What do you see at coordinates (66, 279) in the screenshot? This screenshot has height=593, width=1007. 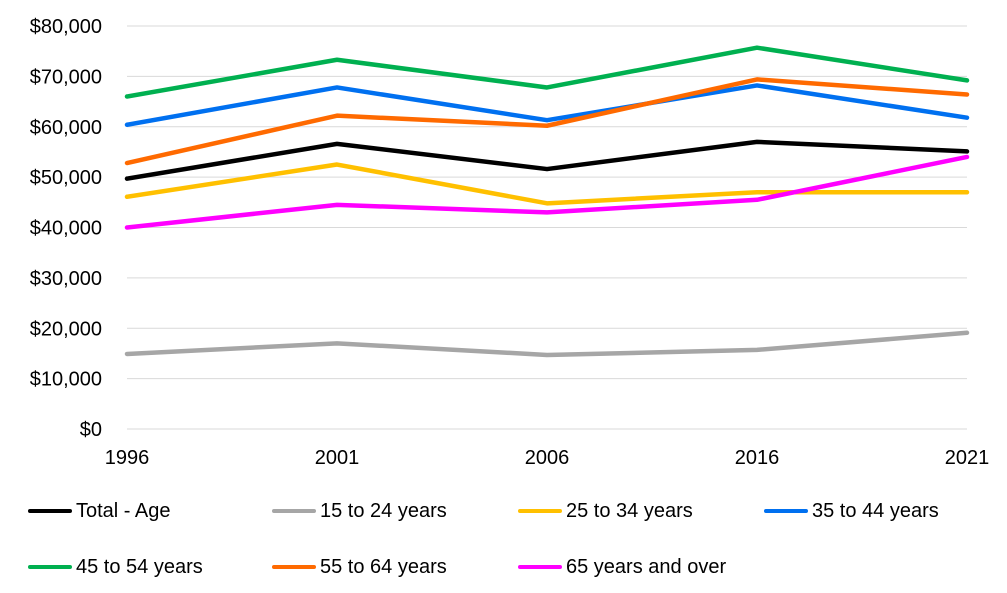 I see `y-tick-label: $30,000` at bounding box center [66, 279].